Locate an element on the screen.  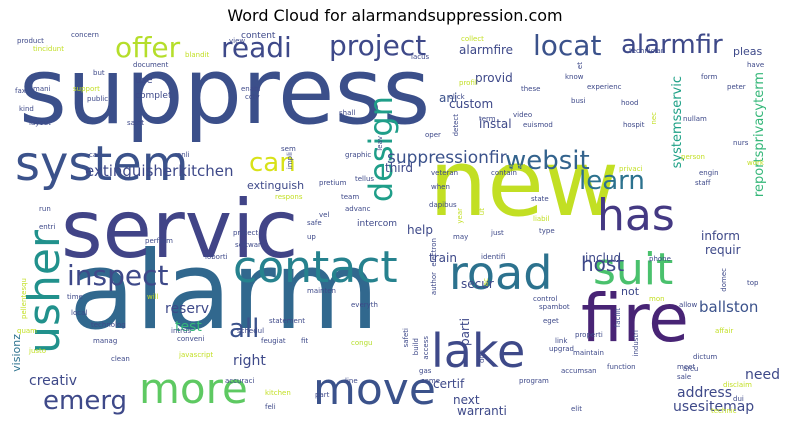
word-creativ: creativ is located at coordinates (53, 381).